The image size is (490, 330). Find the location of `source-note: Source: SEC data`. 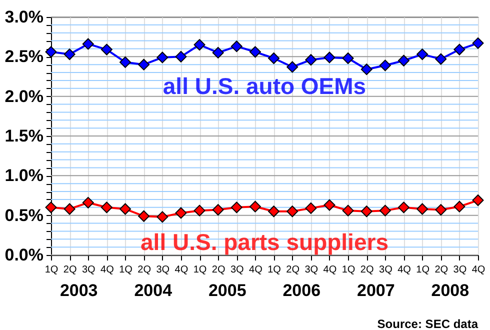

source-note: Source: SEC data is located at coordinates (427, 323).